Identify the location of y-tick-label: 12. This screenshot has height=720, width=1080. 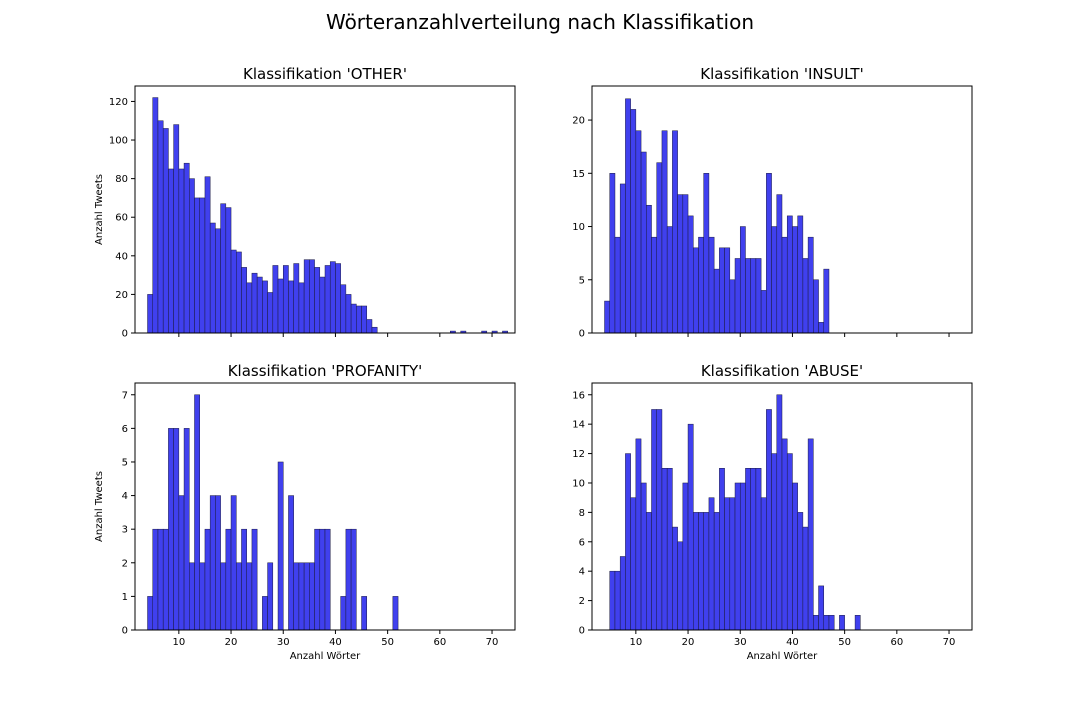
(578, 454).